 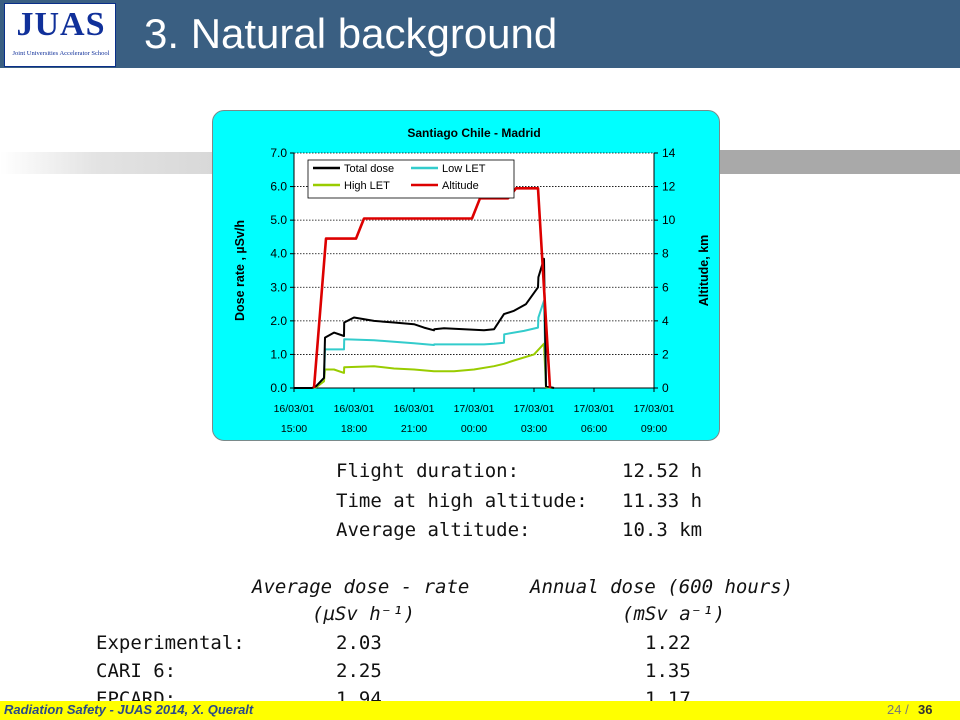 What do you see at coordinates (411, 179) in the screenshot?
I see `legend-box` at bounding box center [411, 179].